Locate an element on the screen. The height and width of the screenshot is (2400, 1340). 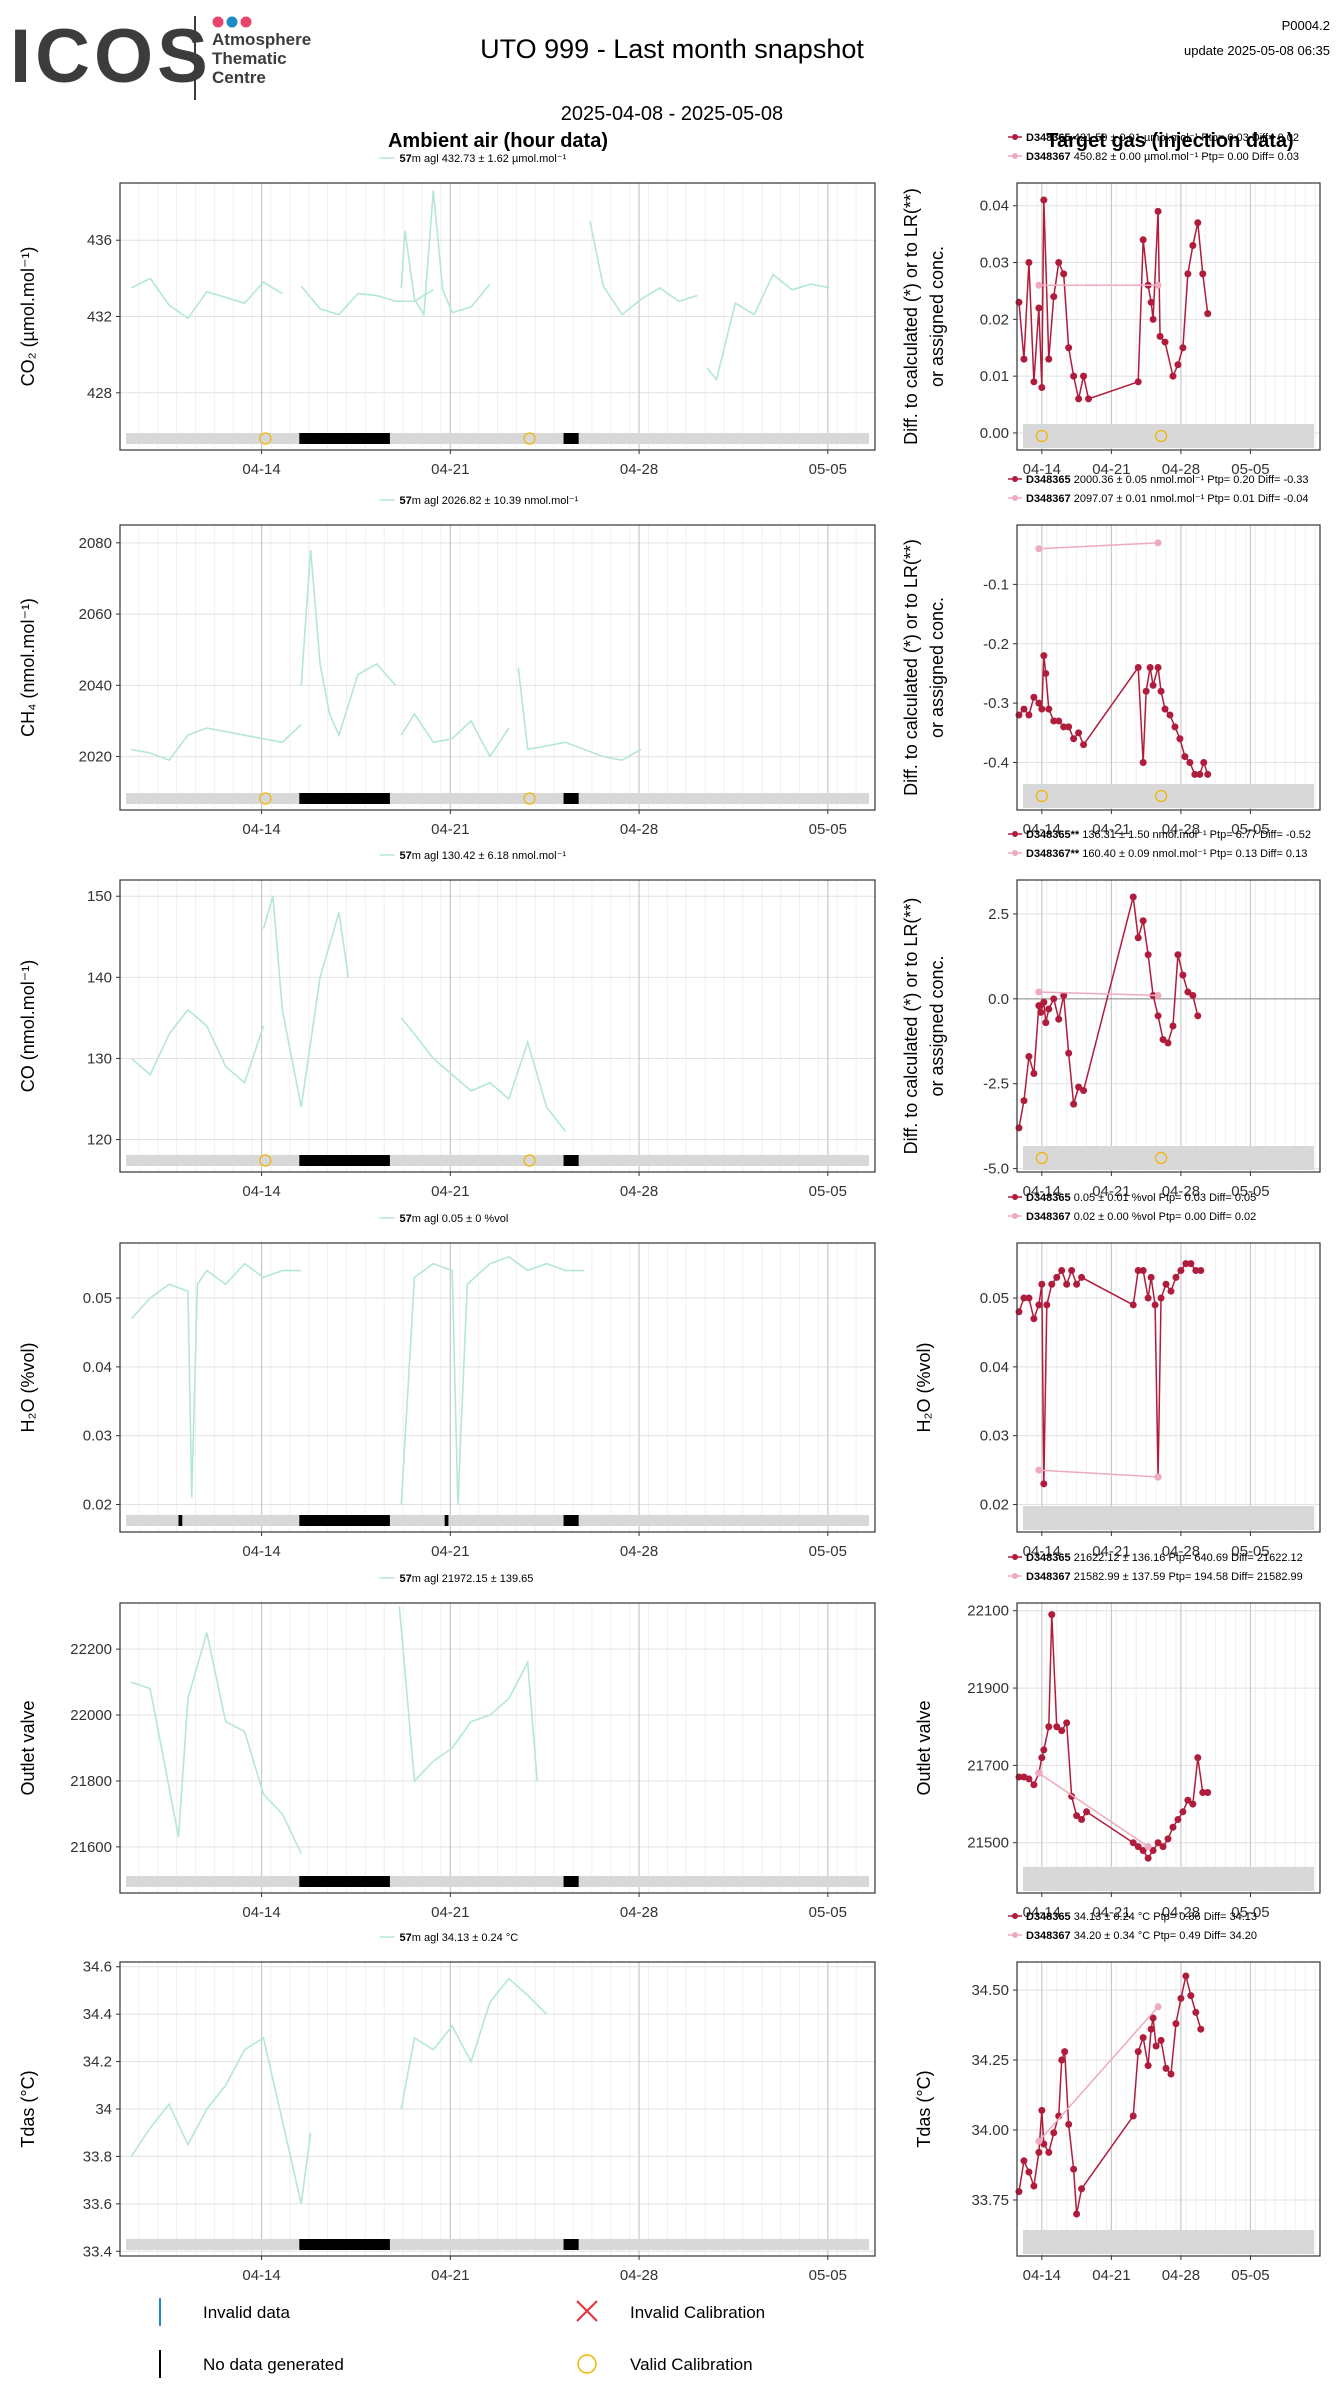
y-axis-label: Diff. to calculated (*) or to LR(**) is located at coordinates (911, 1026).